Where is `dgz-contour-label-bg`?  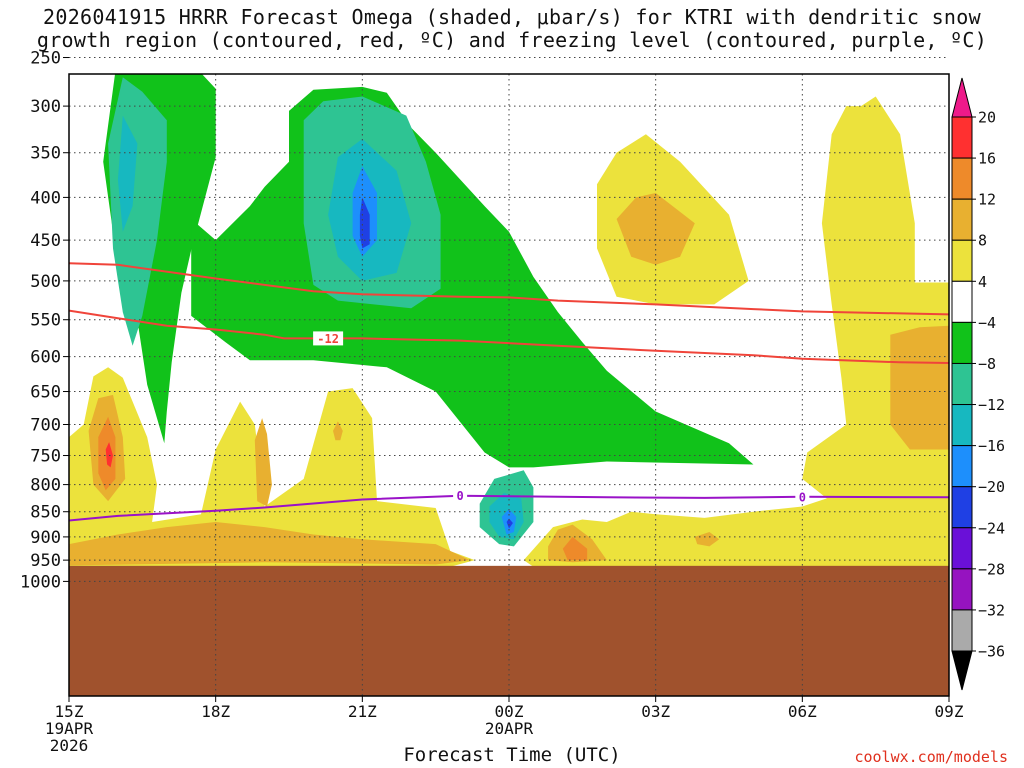
dgz-contour-label-bg is located at coordinates (328, 338).